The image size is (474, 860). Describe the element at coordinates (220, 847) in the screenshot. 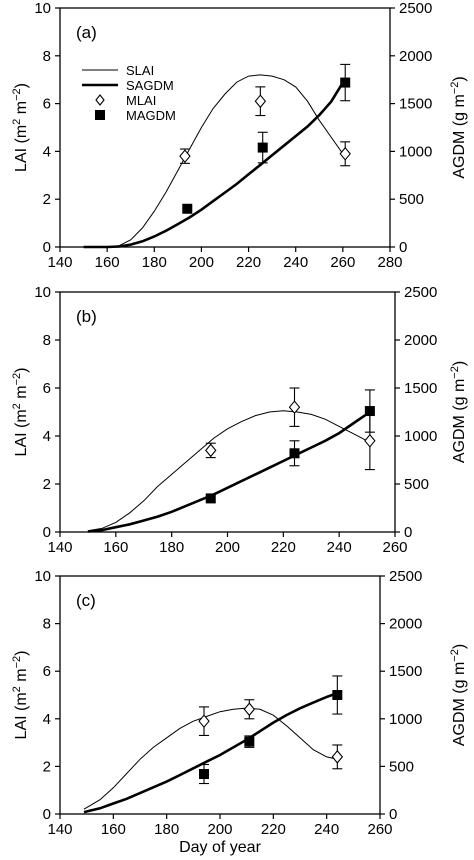

I see `x-axis-title: Day of year` at that location.